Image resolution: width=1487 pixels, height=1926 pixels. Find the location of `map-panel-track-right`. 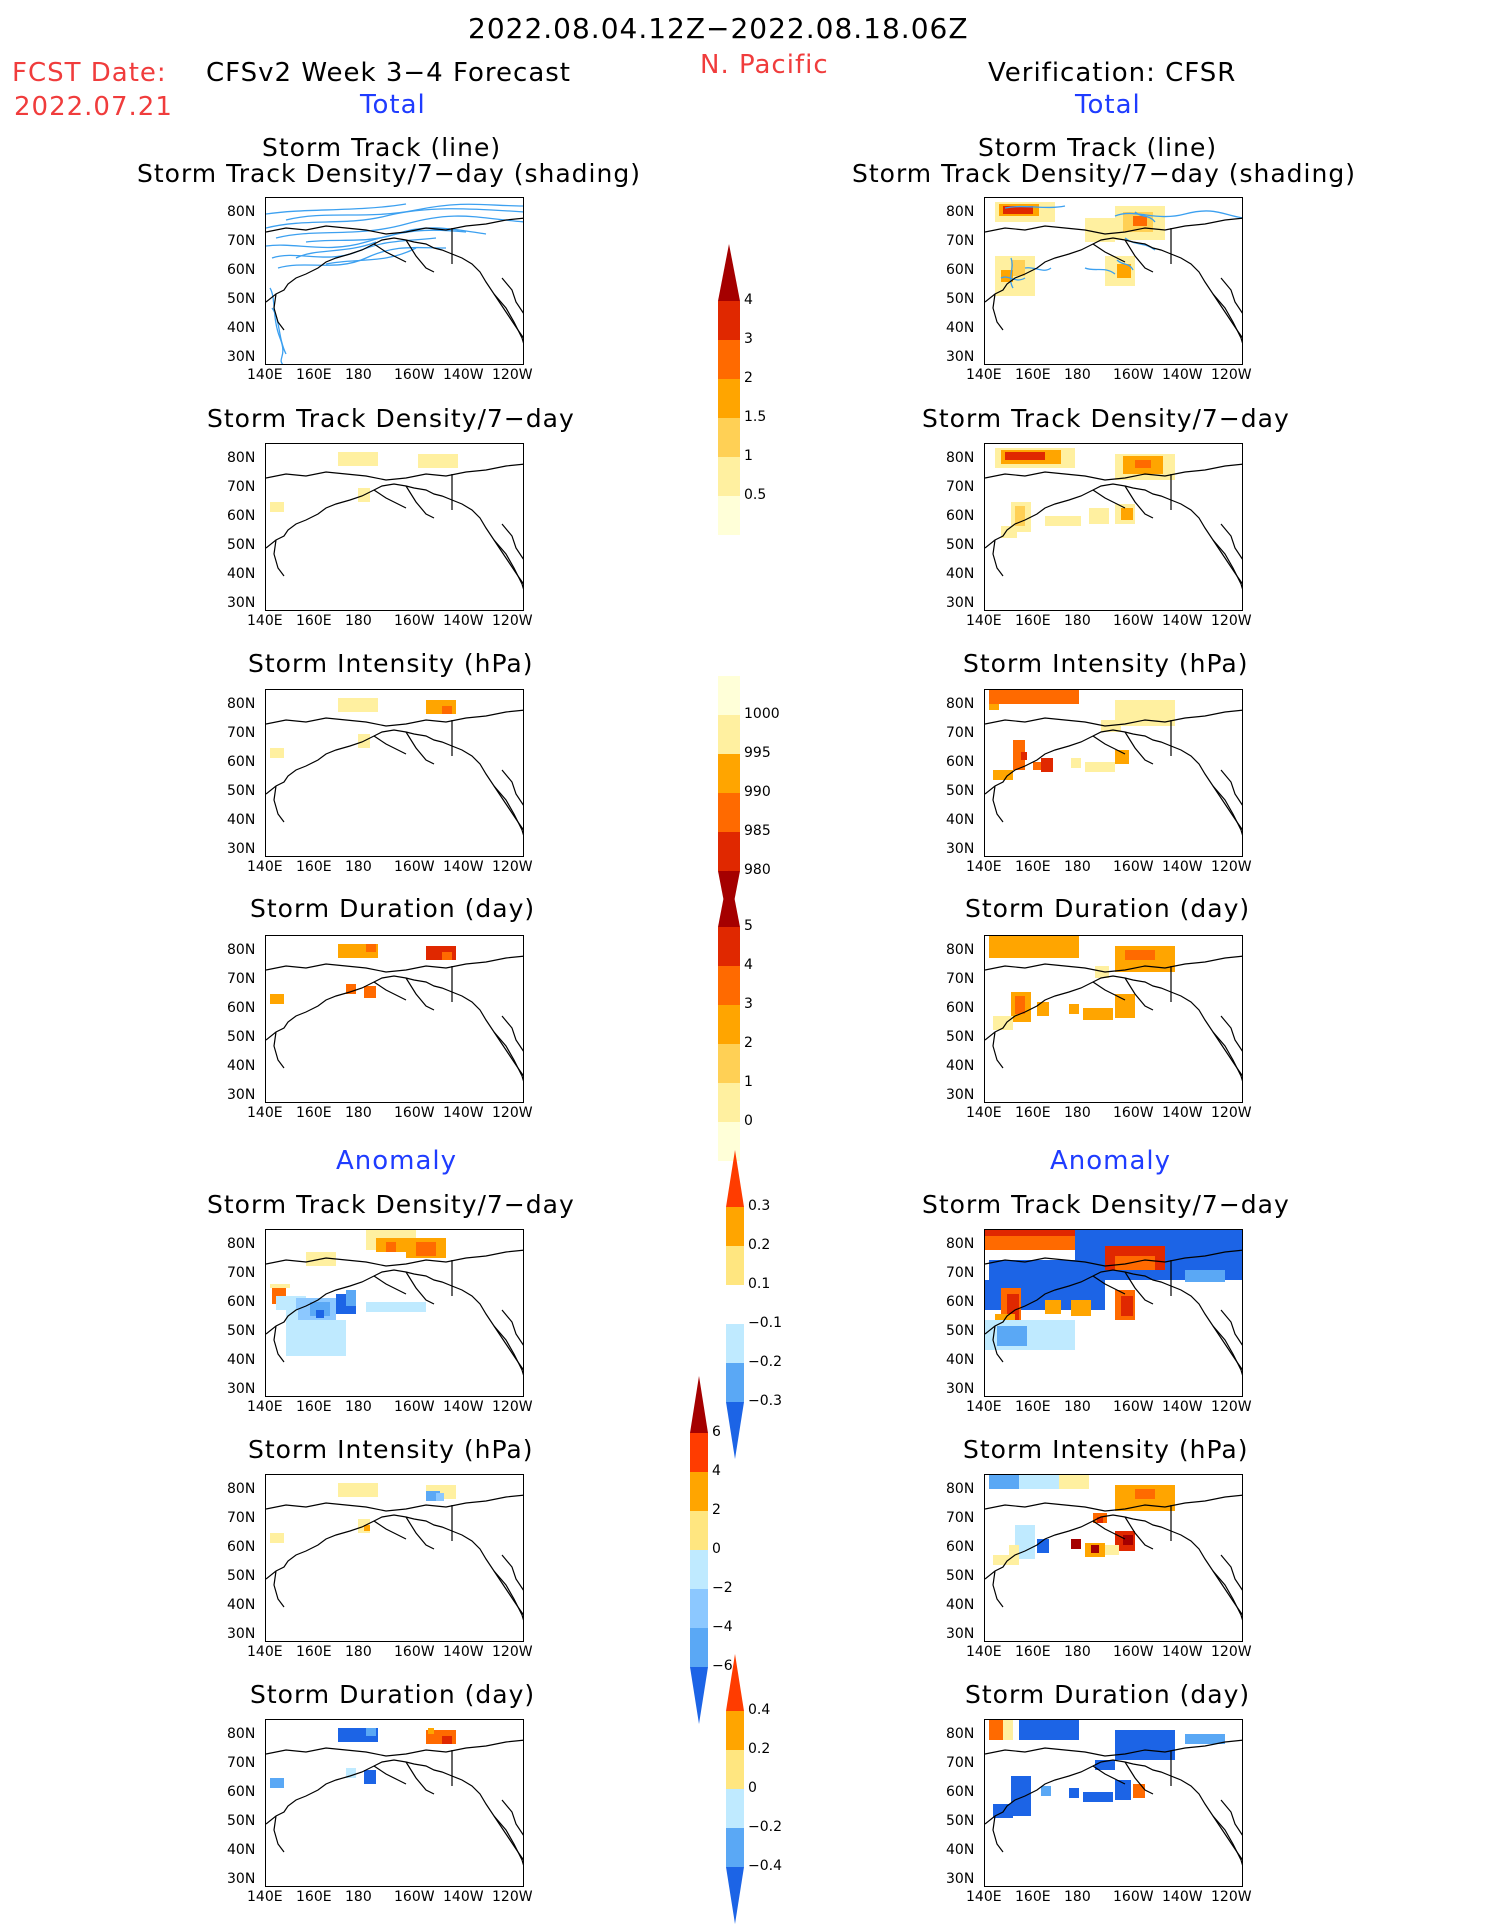

map-panel-track-right is located at coordinates (1113, 281).